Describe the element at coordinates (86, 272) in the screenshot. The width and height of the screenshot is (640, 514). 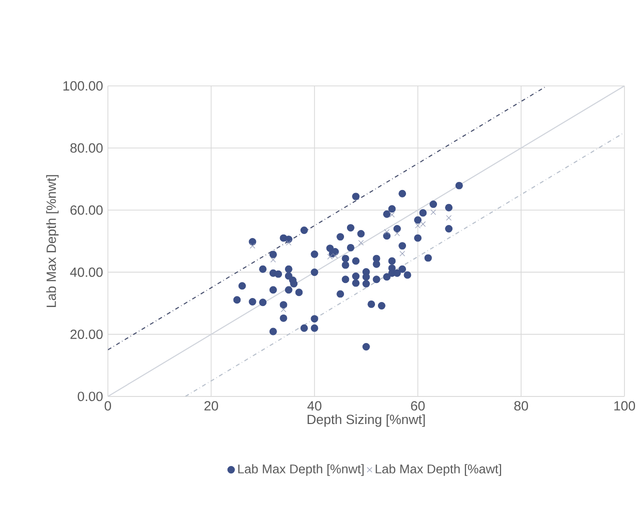
I see `y-tick-label: 40.00` at that location.